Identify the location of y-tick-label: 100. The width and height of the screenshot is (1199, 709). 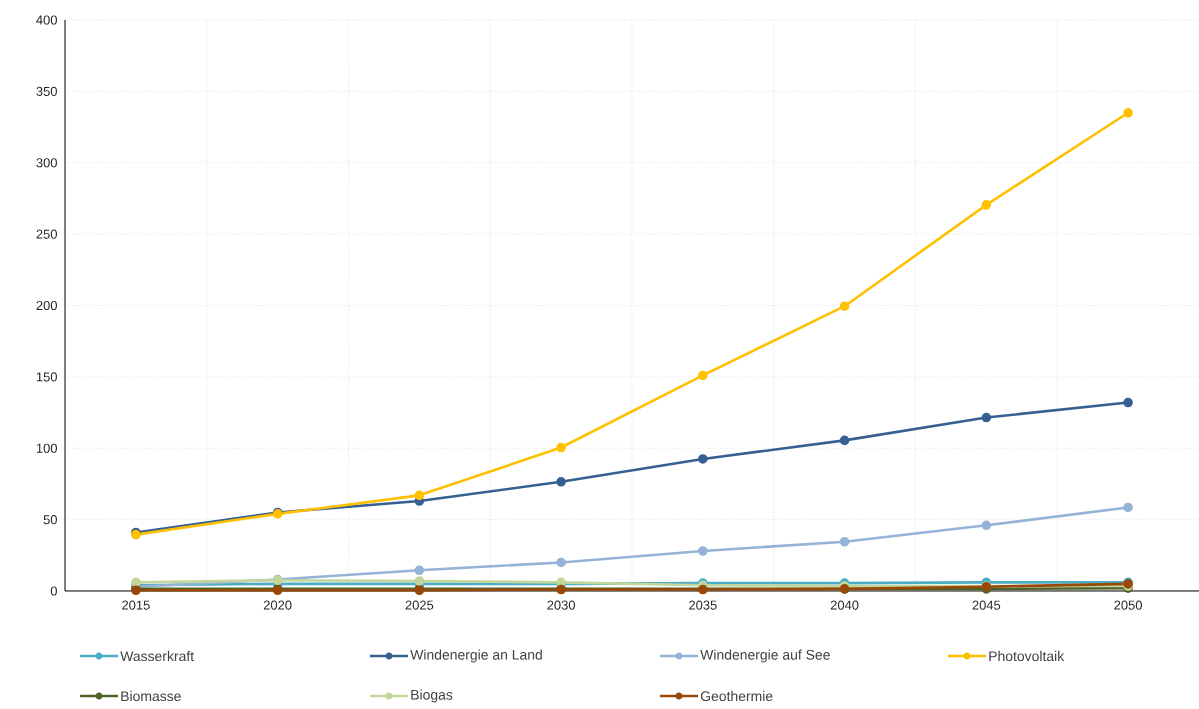
(46, 448).